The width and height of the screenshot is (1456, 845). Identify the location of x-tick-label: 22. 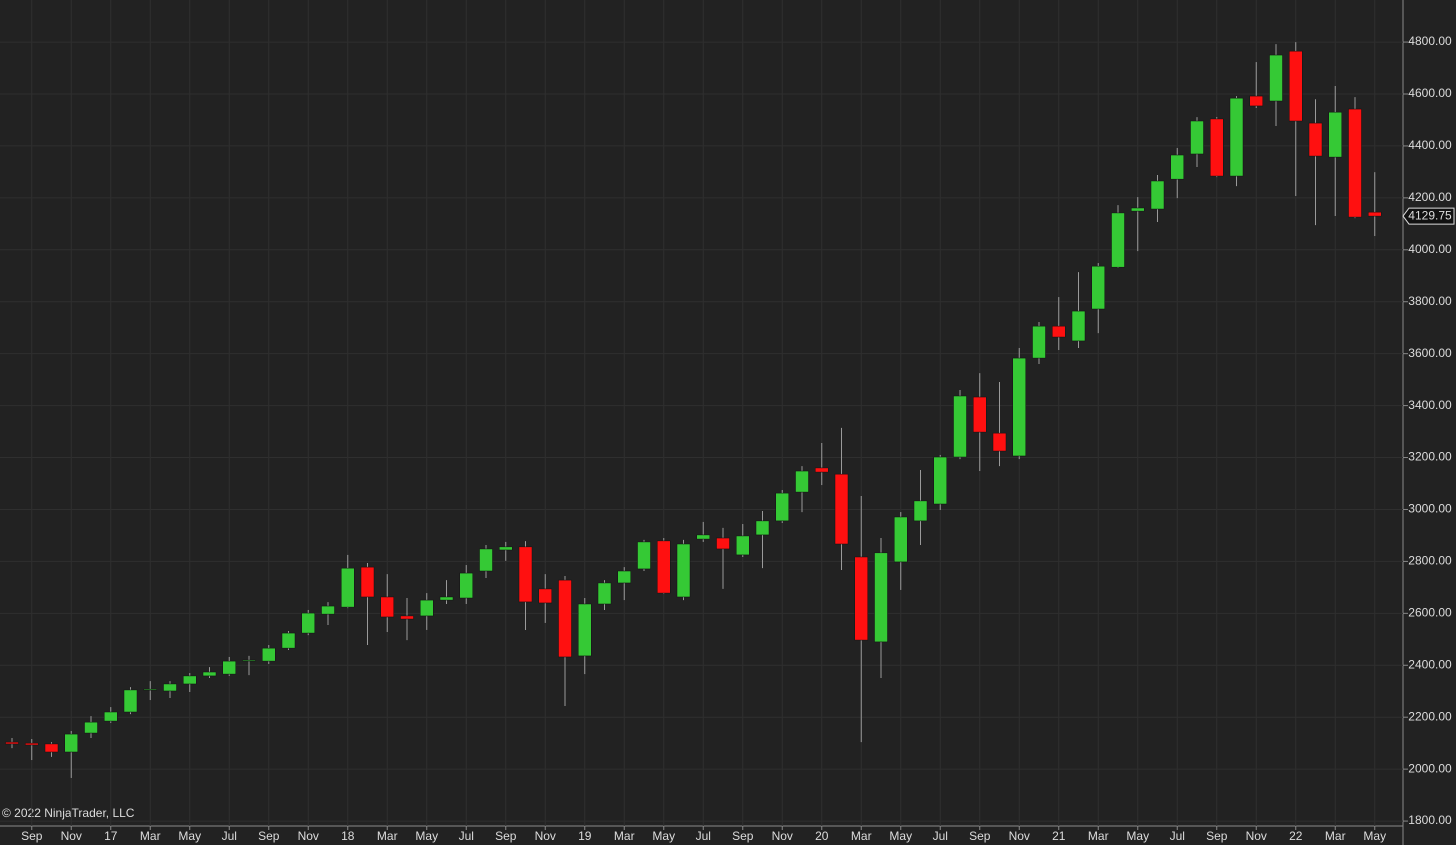
(1296, 836).